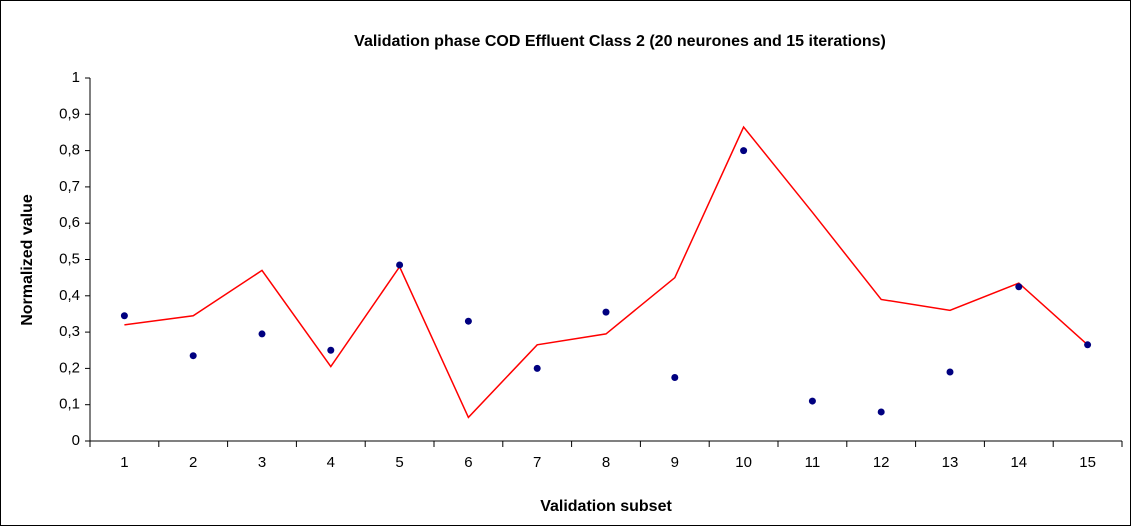 This screenshot has height=526, width=1131. I want to click on x-tick-label: 5, so click(399, 462).